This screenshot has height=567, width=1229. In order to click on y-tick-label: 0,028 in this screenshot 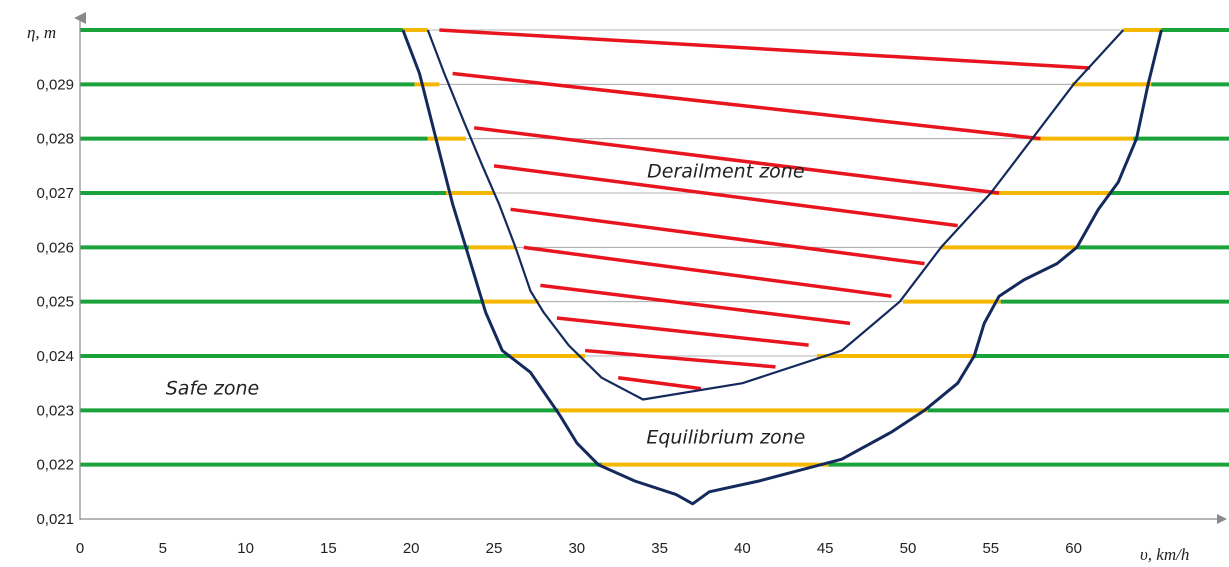, I will do `click(55, 139)`.